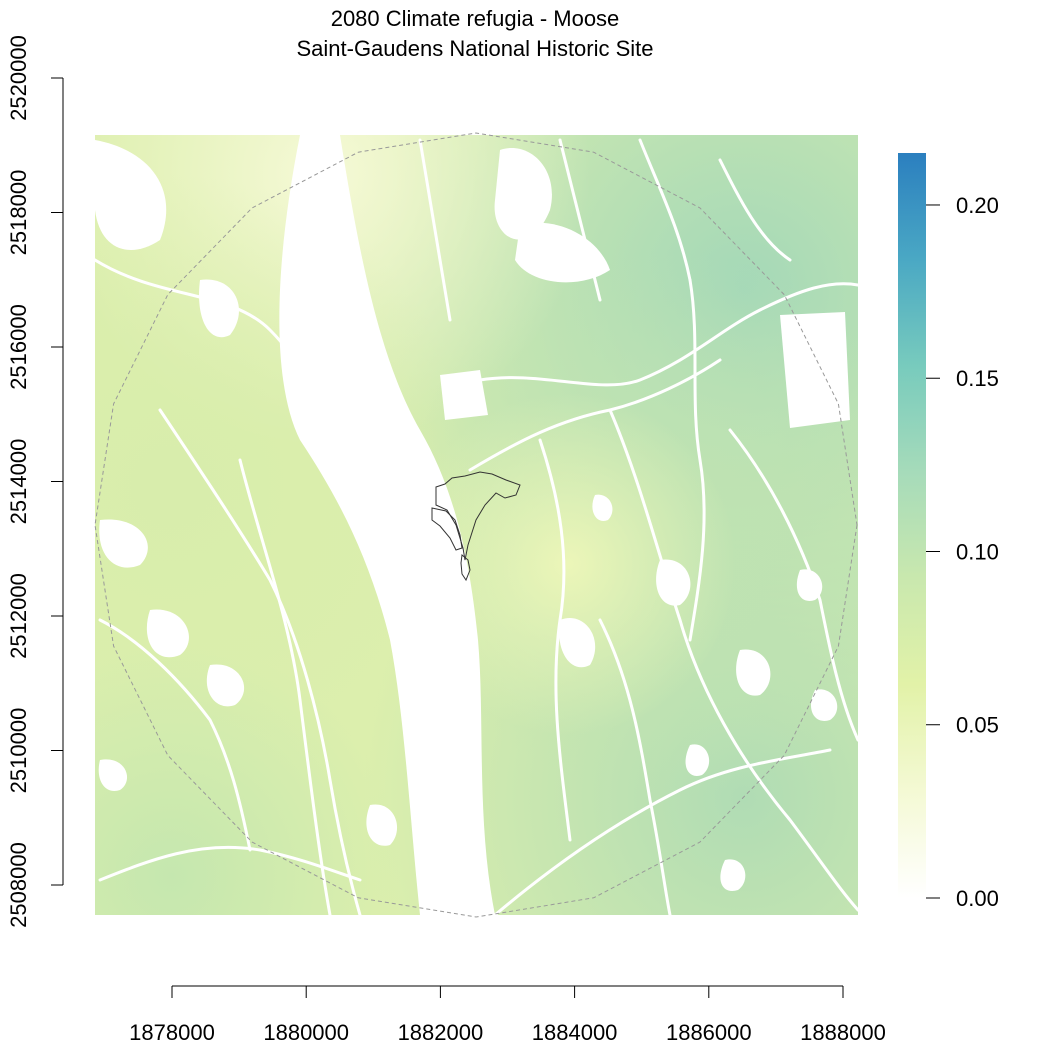 The height and width of the screenshot is (1050, 1050). I want to click on y-tick-label: 2514000, so click(18, 482).